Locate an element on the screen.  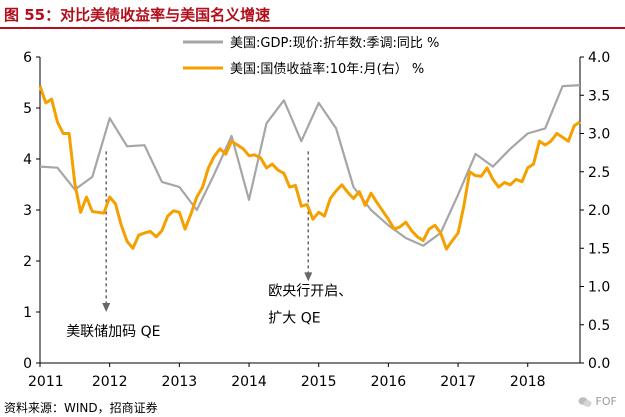
left-tick-label: 3 is located at coordinates (27, 211).